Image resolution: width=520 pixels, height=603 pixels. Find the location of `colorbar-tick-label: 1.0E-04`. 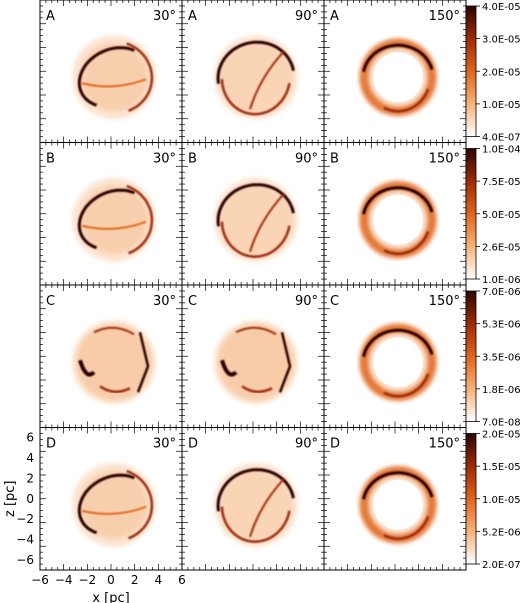

colorbar-tick-label: 1.0E-04 is located at coordinates (501, 150).